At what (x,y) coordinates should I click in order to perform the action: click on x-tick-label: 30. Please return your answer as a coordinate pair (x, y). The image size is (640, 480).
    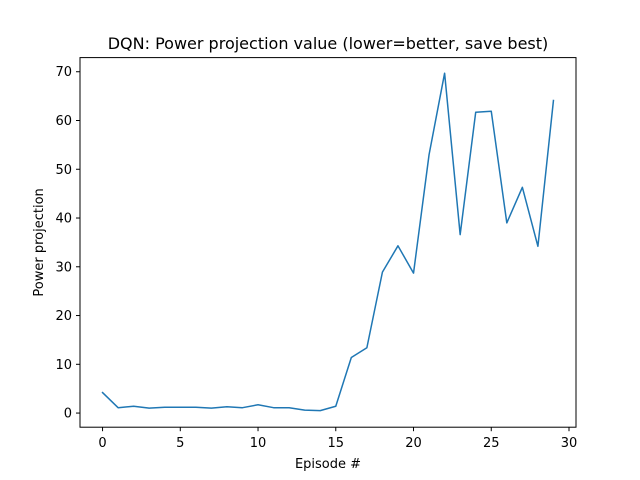
    Looking at the image, I should click on (569, 443).